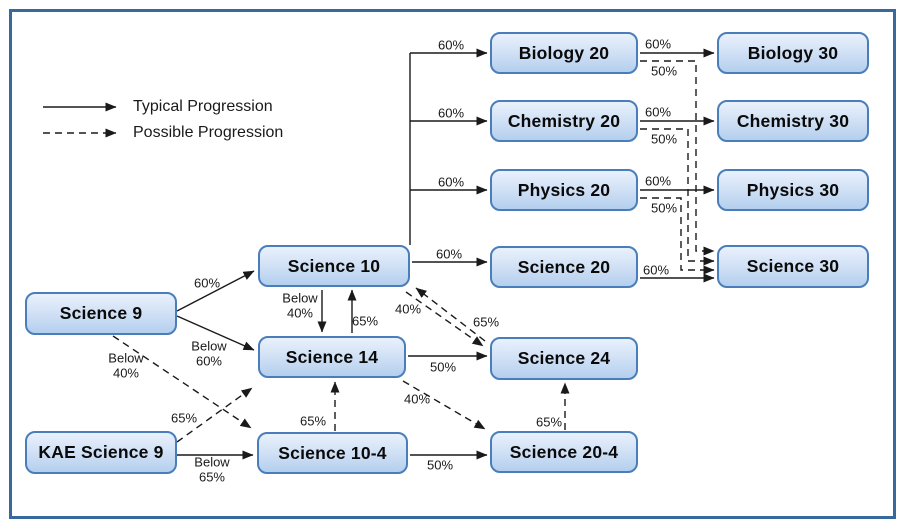  What do you see at coordinates (101, 313) in the screenshot?
I see `node-science-9: Science 9` at bounding box center [101, 313].